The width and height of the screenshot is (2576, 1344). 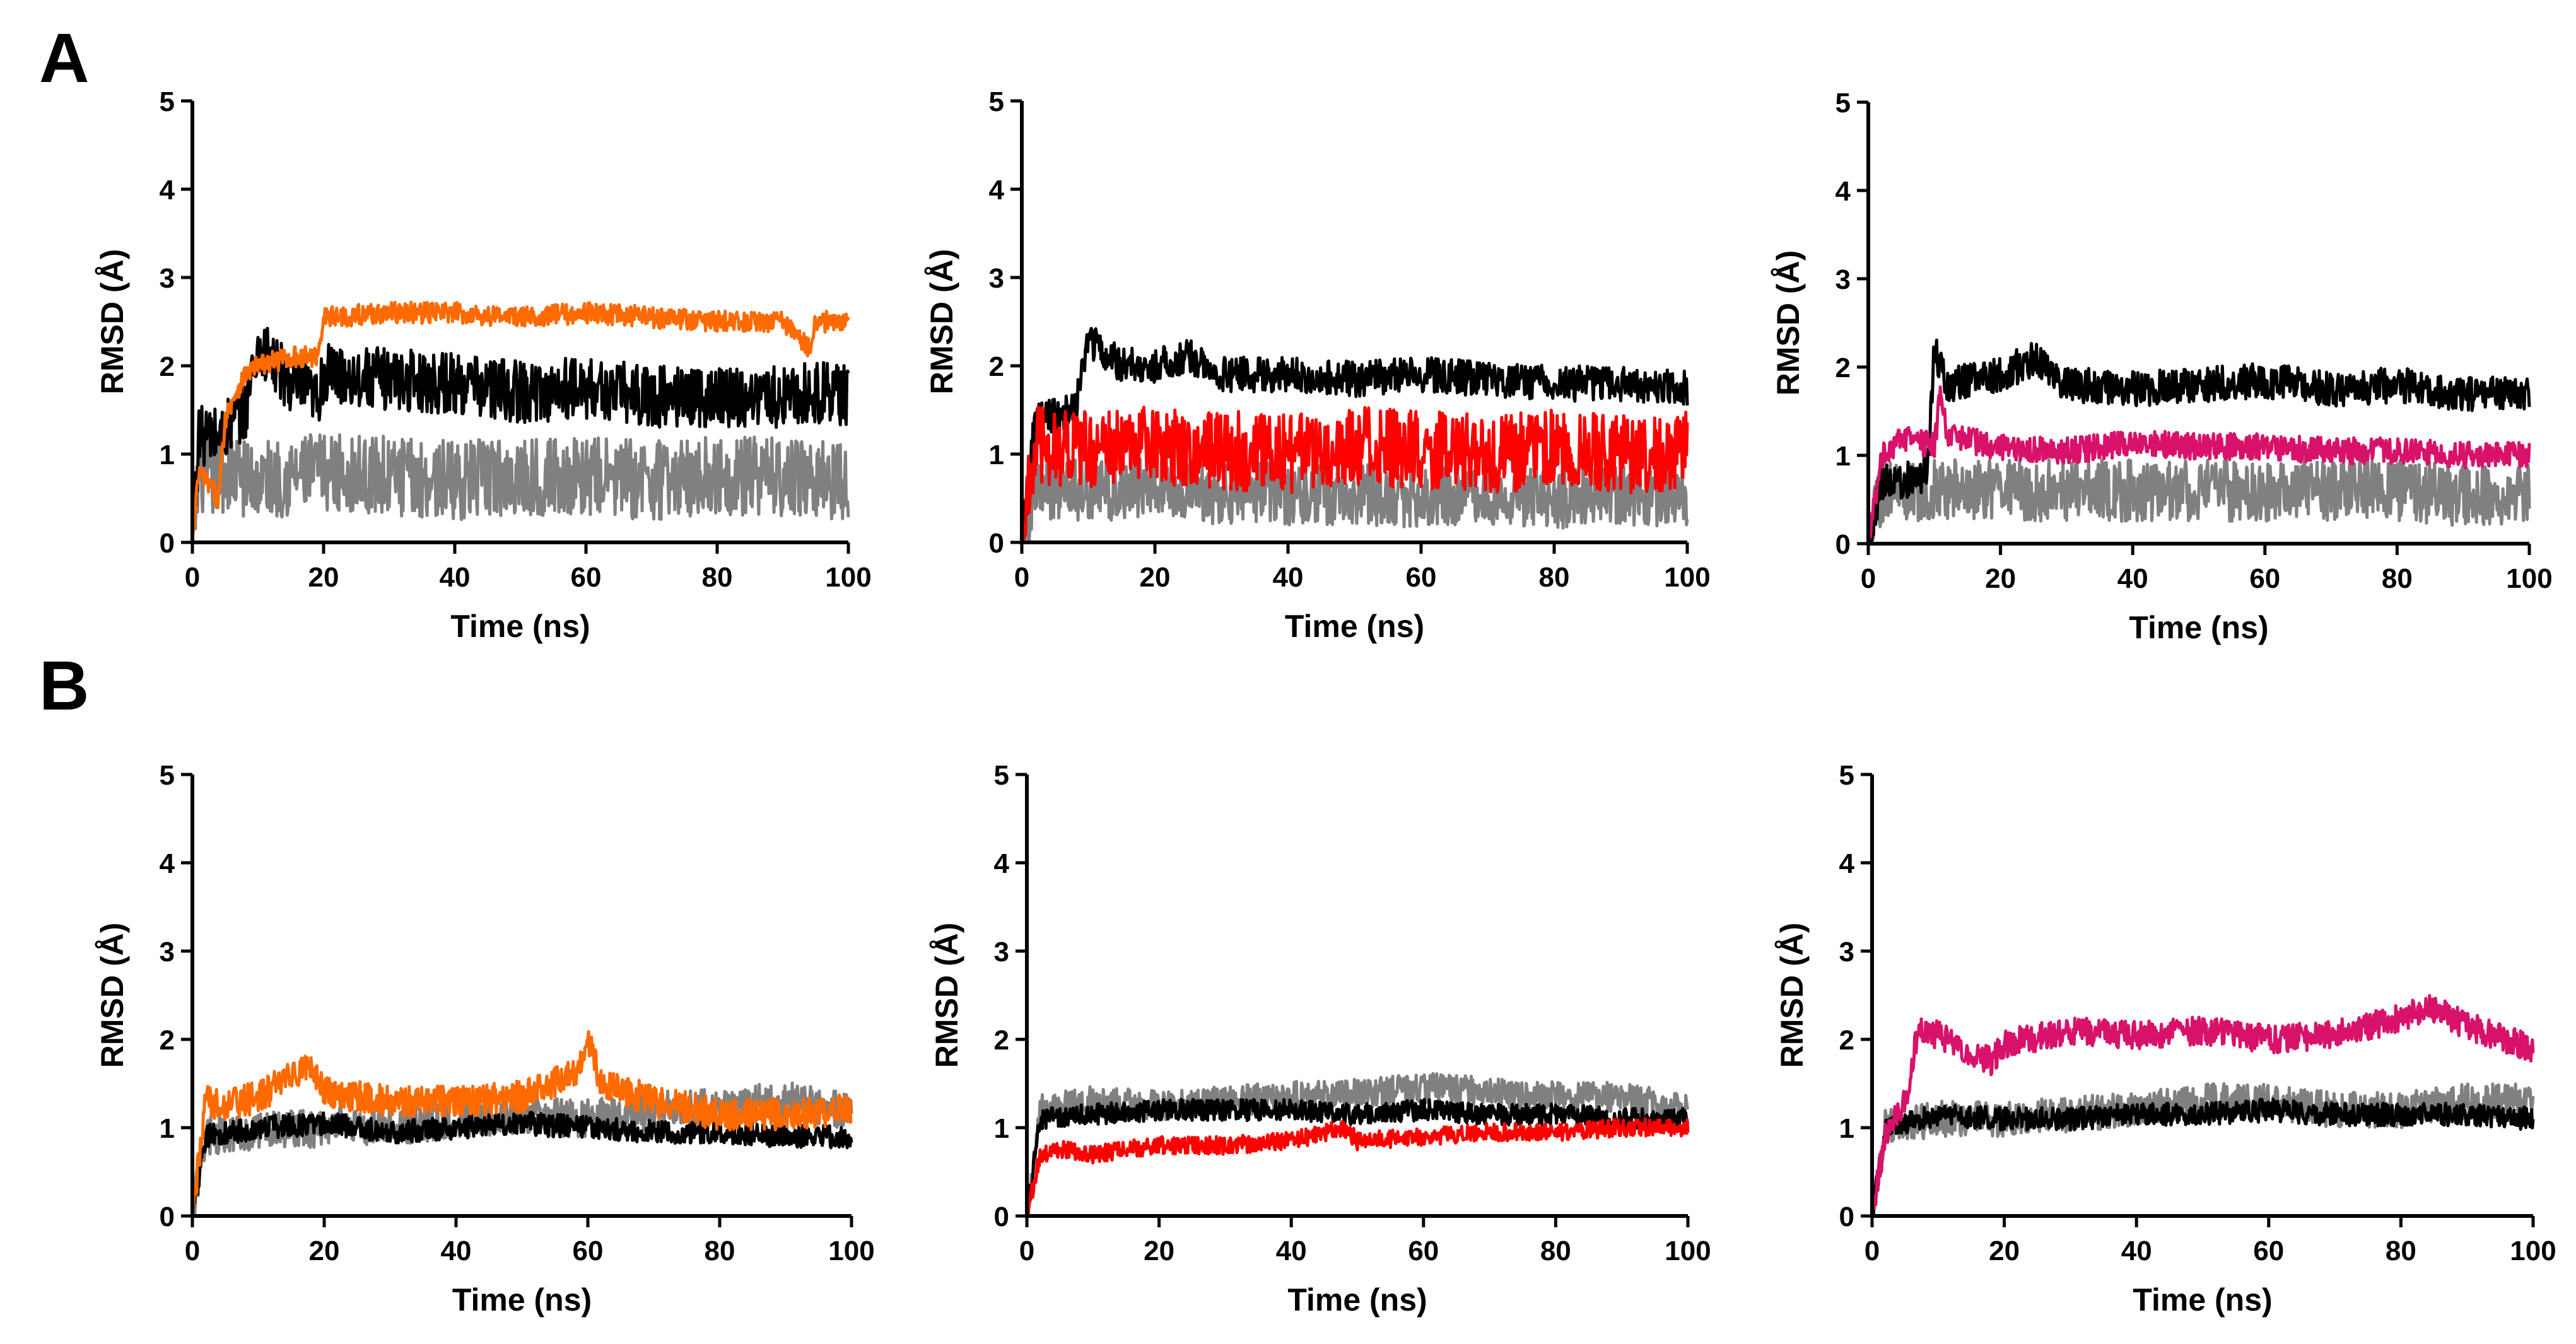 What do you see at coordinates (1355, 475) in the screenshot?
I see `series-red-line` at bounding box center [1355, 475].